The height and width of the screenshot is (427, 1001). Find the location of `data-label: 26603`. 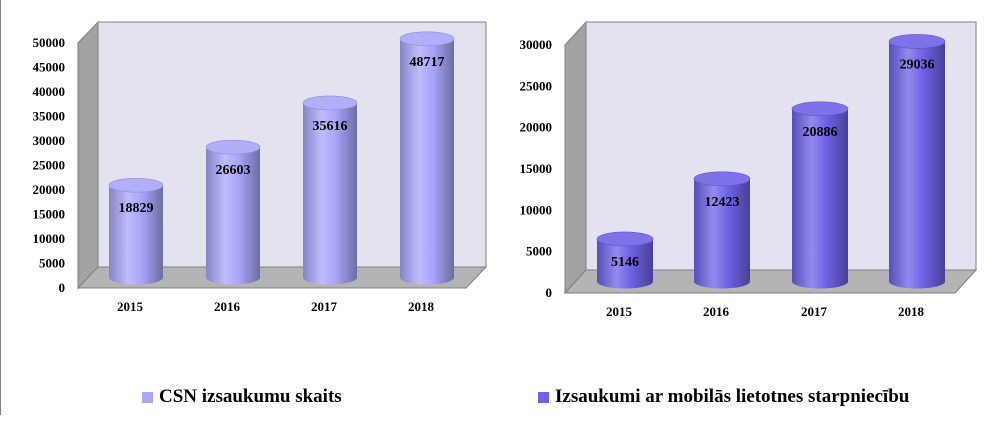

data-label: 26603 is located at coordinates (233, 170).